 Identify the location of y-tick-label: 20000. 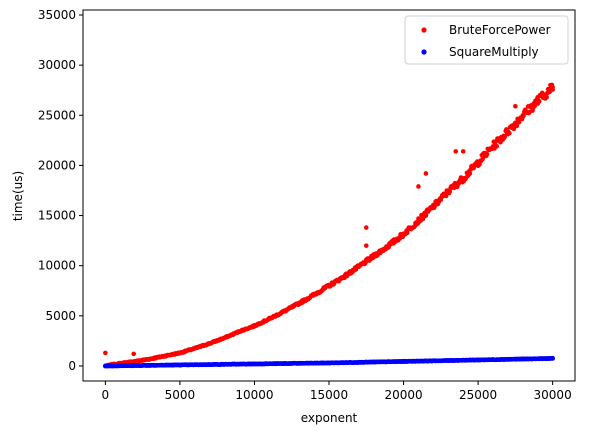
(57, 165).